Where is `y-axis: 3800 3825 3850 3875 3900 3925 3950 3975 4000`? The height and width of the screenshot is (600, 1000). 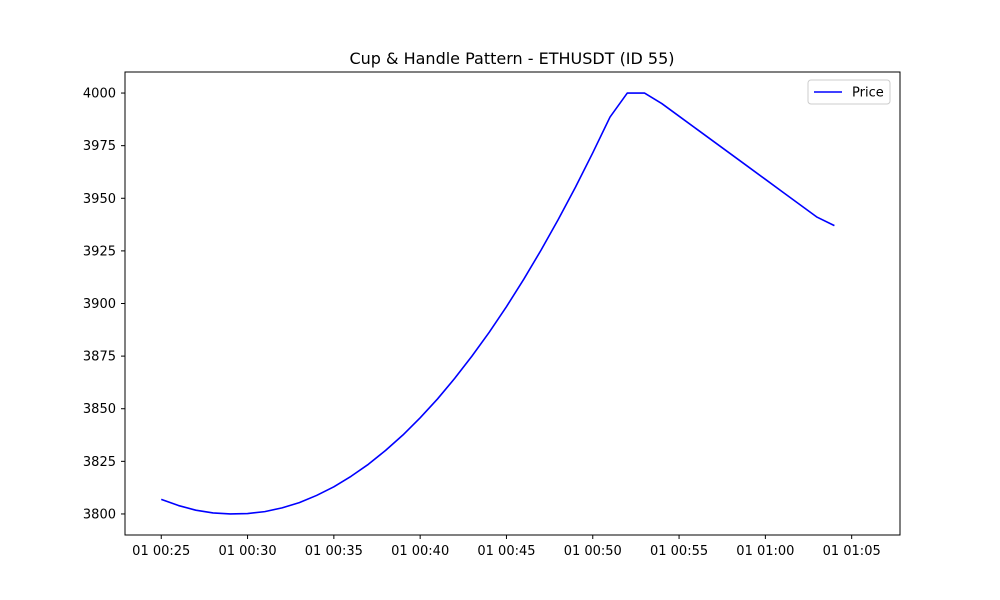 y-axis: 3800 3825 3850 3875 3900 3925 3950 3975 4000 is located at coordinates (104, 304).